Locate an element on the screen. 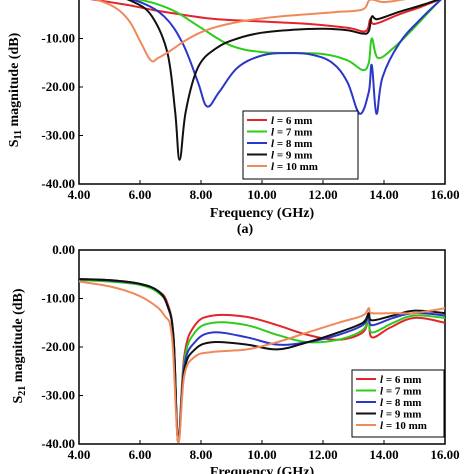 Image resolution: width=474 pixels, height=474 pixels. s11-y-tick-labels: -10.00 -20.00 -30.00 -40.00 is located at coordinates (62, 111).